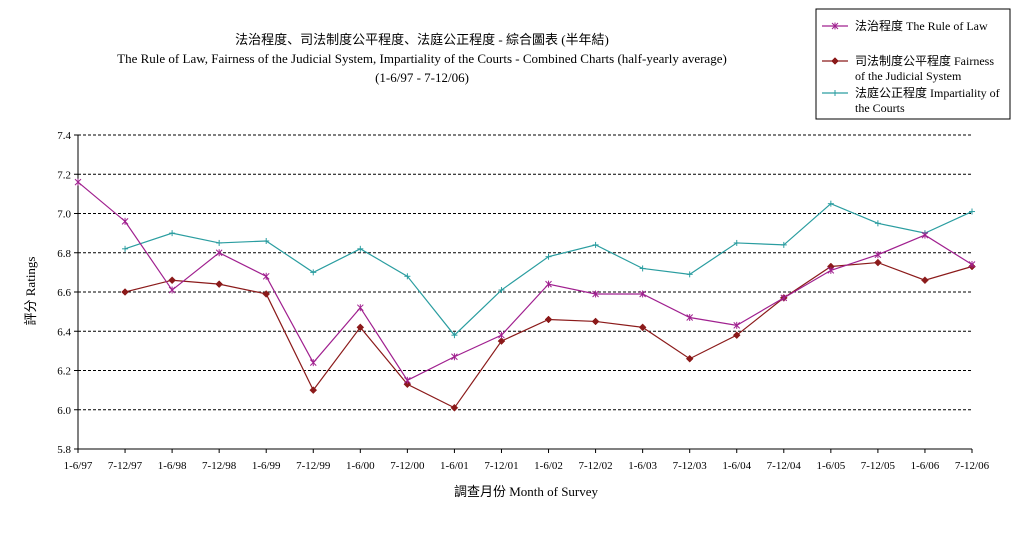 This screenshot has height=534, width=1020. Describe the element at coordinates (925, 466) in the screenshot. I see `x-tick-label: 1-6/06` at that location.